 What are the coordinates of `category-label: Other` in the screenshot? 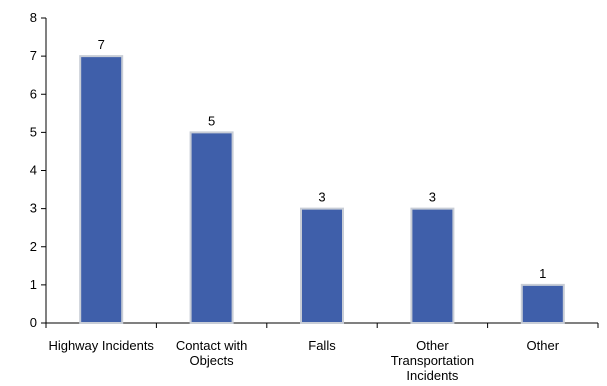 It's located at (543, 345).